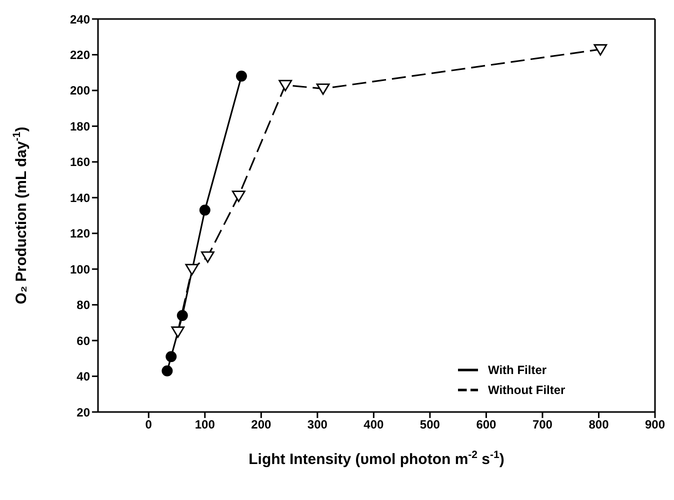 This screenshot has height=500, width=674. Describe the element at coordinates (83, 412) in the screenshot. I see `y-tick-label: 20` at that location.